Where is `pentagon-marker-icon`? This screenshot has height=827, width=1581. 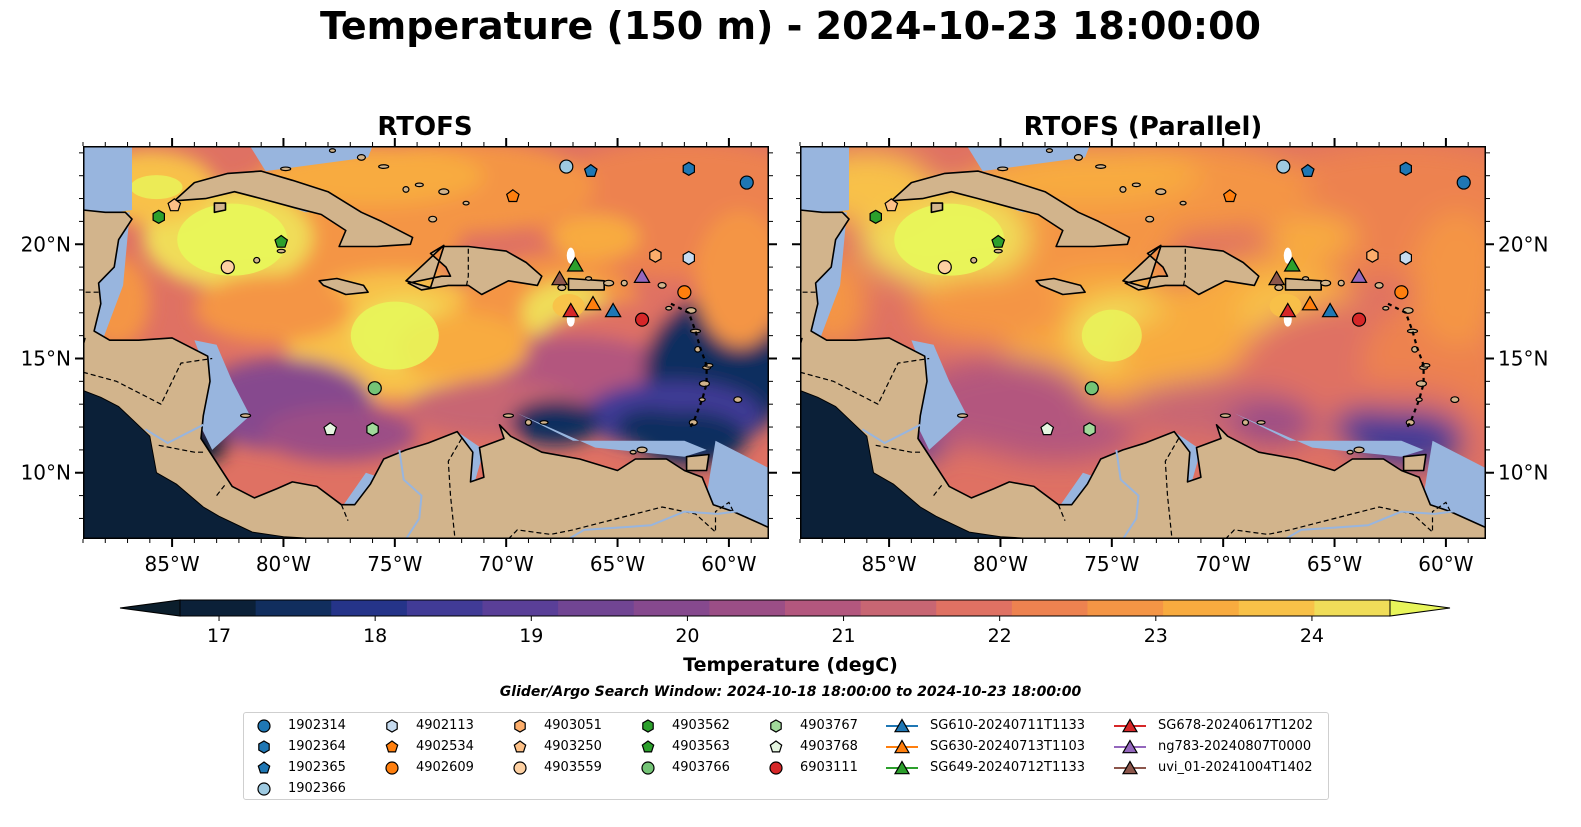 pentagon-marker-icon is located at coordinates (392, 746).